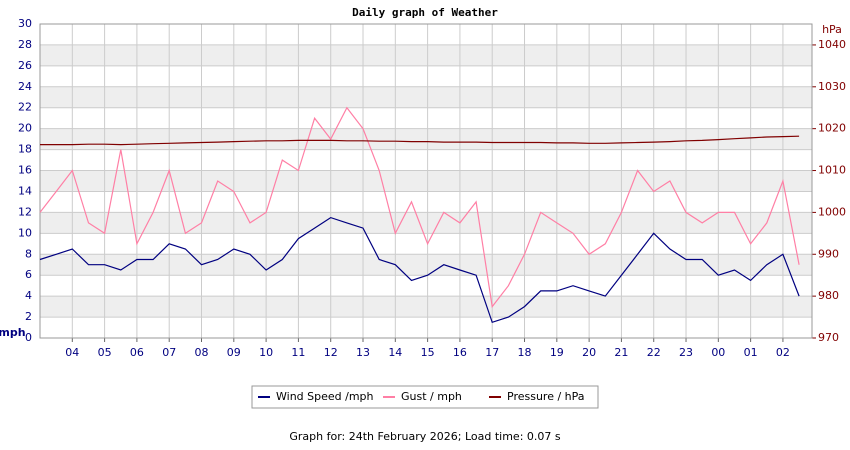 This screenshot has width=850, height=450. I want to click on chart-title: Daily graph of Weather, so click(425, 12).